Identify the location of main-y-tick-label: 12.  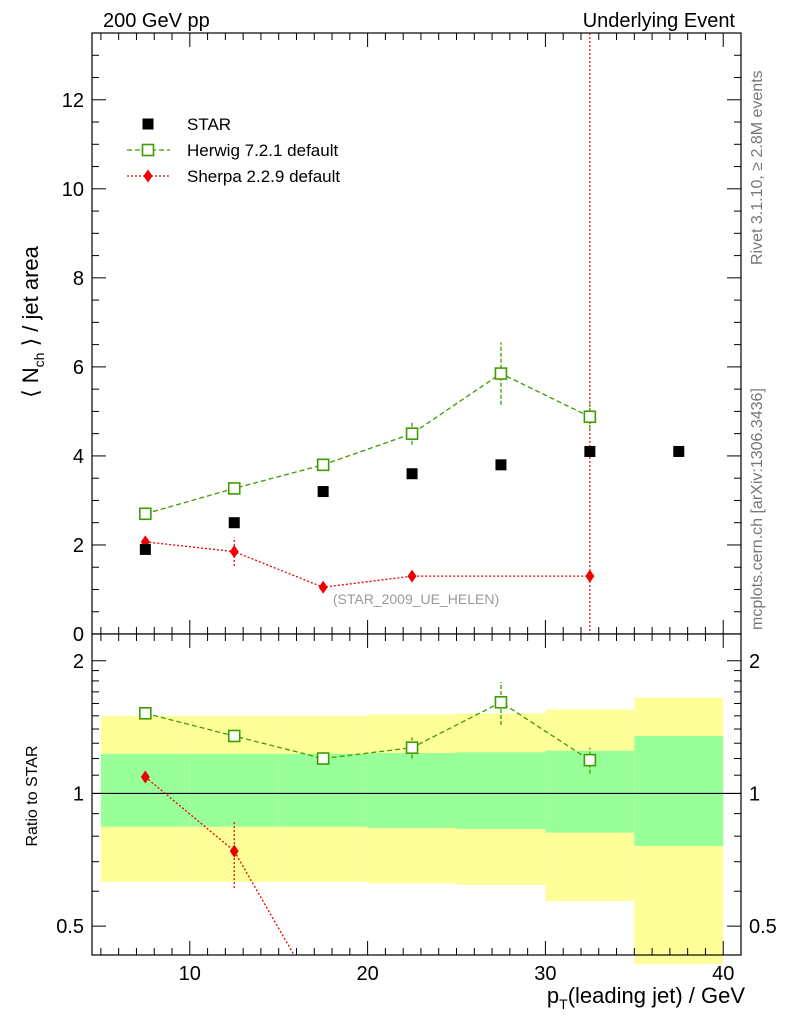
(73, 101).